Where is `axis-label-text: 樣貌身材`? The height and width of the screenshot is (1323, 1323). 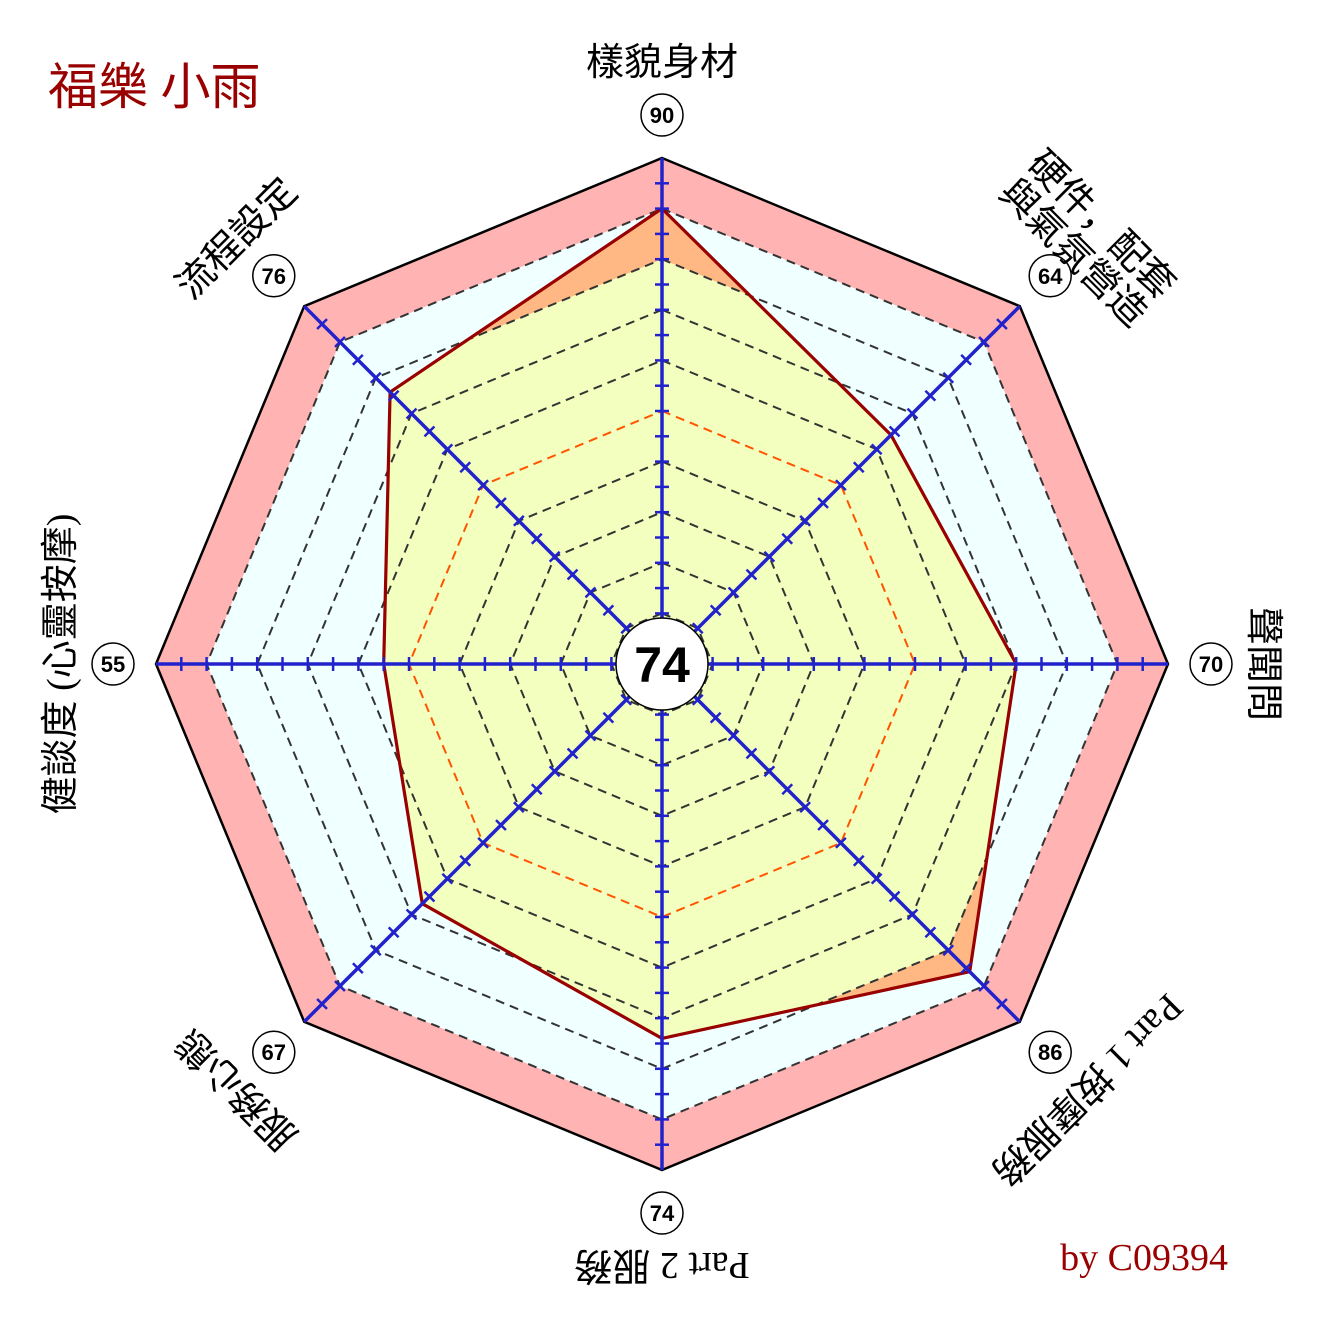
axis-label-text: 樣貌身材 is located at coordinates (662, 63).